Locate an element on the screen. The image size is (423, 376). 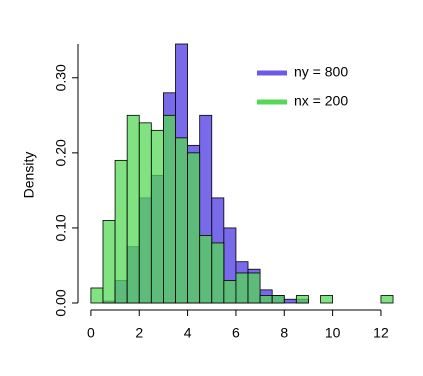
x-tick-label: 4 is located at coordinates (188, 333).